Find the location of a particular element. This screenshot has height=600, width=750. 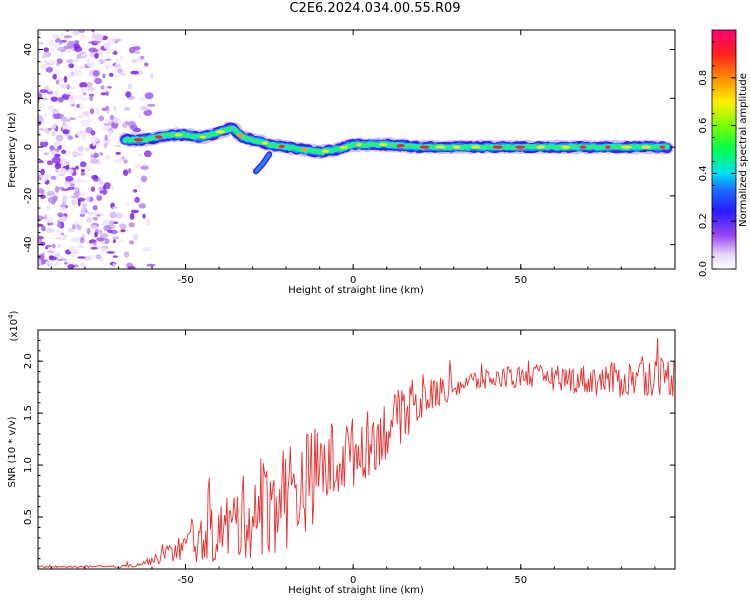

y-tick-label: 1.5 is located at coordinates (28, 413).